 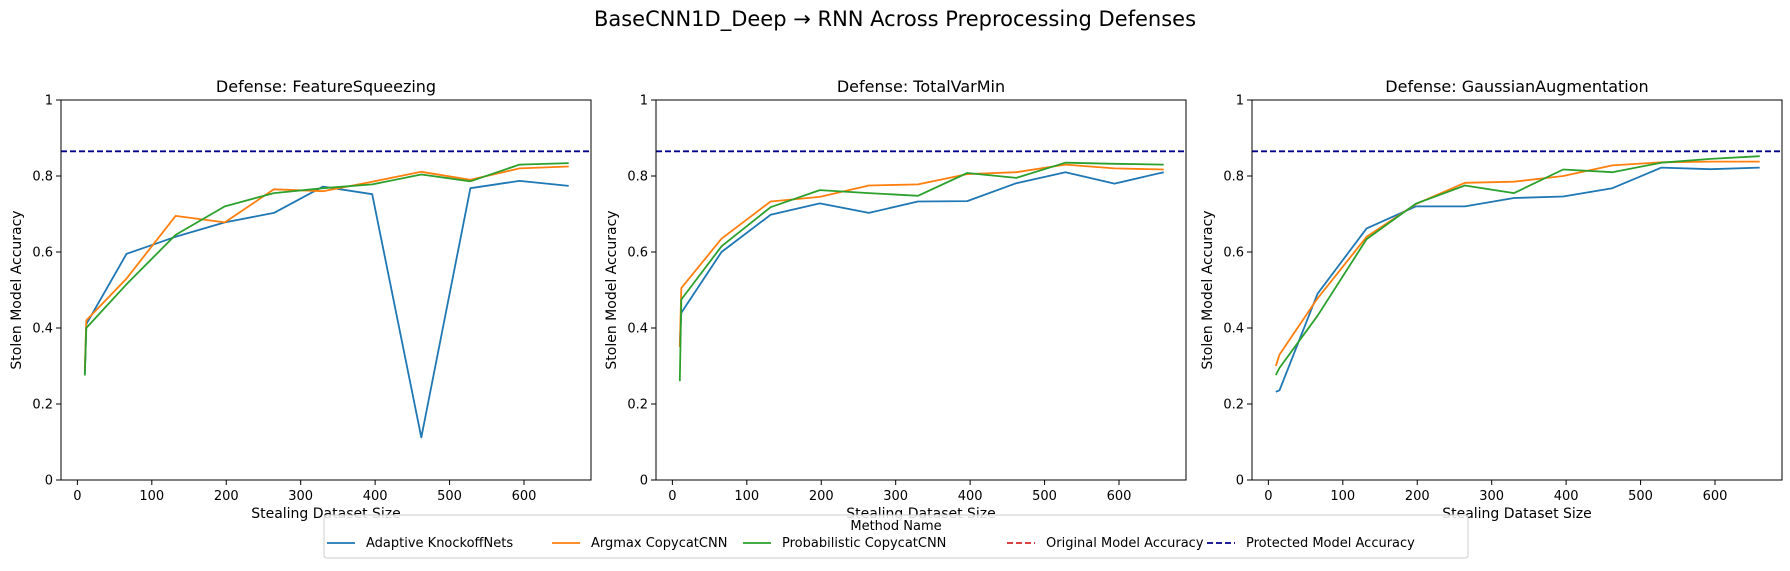 What do you see at coordinates (1330, 543) in the screenshot?
I see `legend-entry-label: Protected Model Accuracy` at bounding box center [1330, 543].